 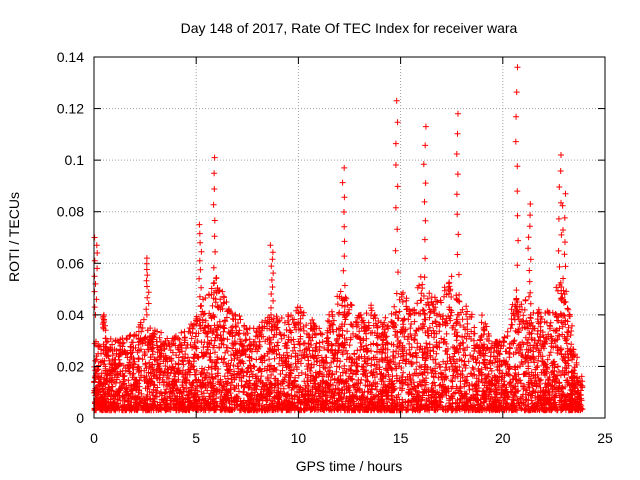 I want to click on y-tick-label: 0.08, so click(x=70, y=212).